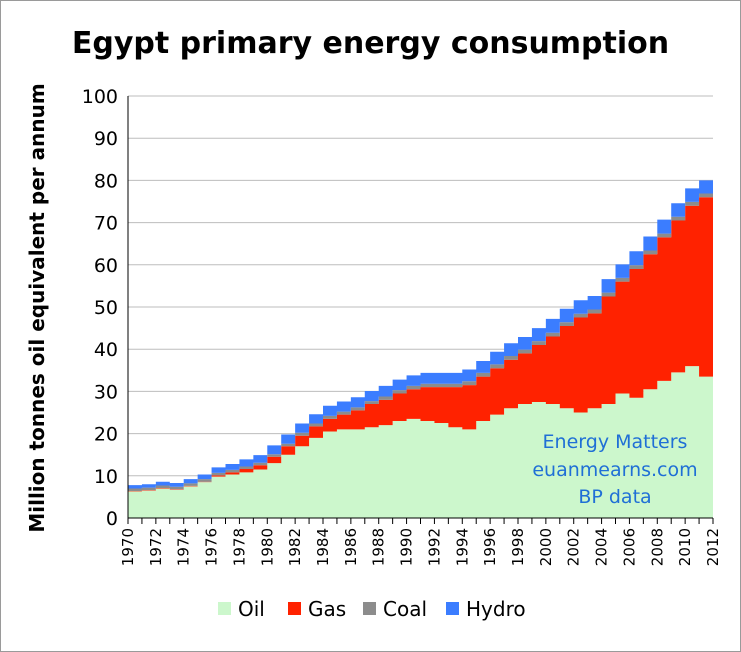 Image resolution: width=741 pixels, height=652 pixels. I want to click on x-tick-label: 1978, so click(239, 547).